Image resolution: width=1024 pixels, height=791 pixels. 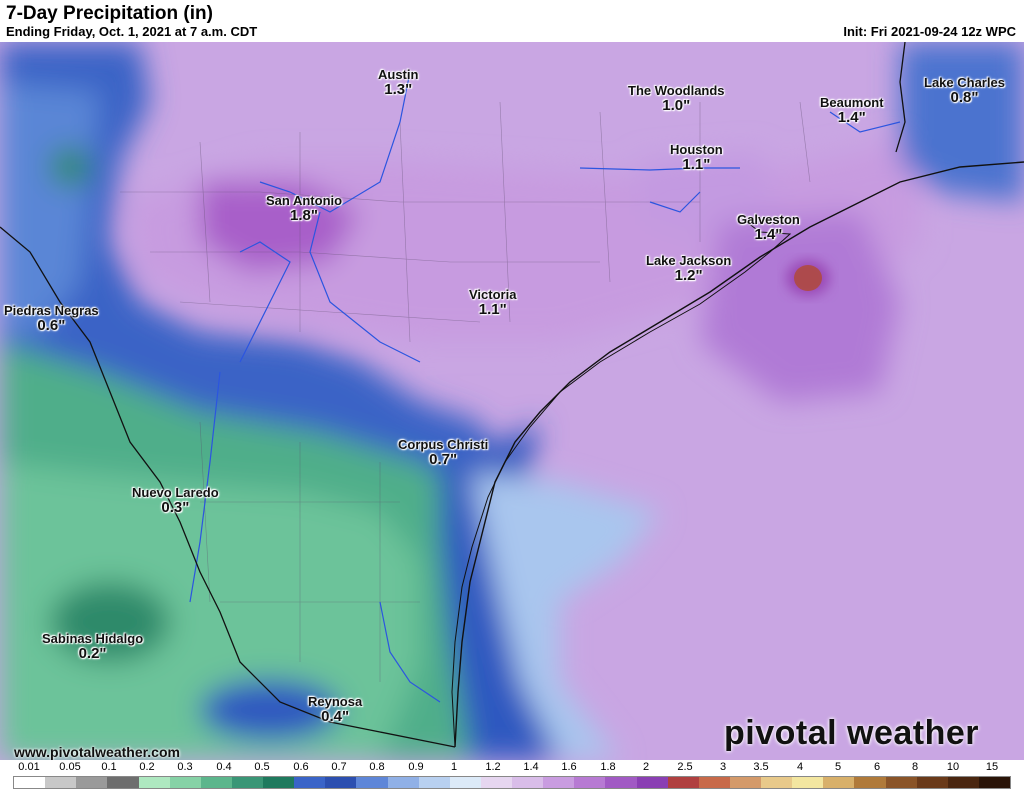 What do you see at coordinates (852, 102) in the screenshot?
I see `city-name: Beaumont` at bounding box center [852, 102].